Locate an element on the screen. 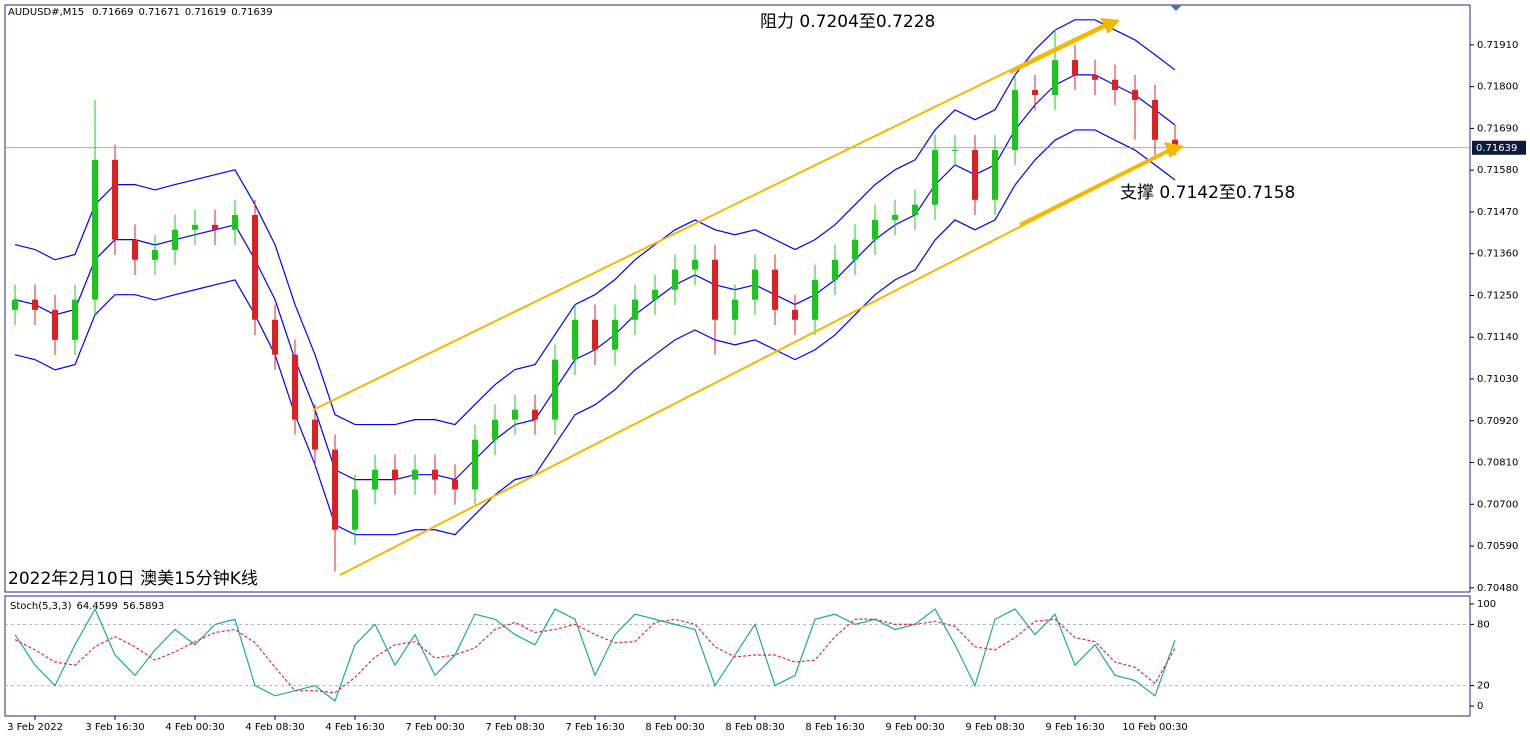 The width and height of the screenshot is (1530, 744). shift-marker is located at coordinates (1176, 8).